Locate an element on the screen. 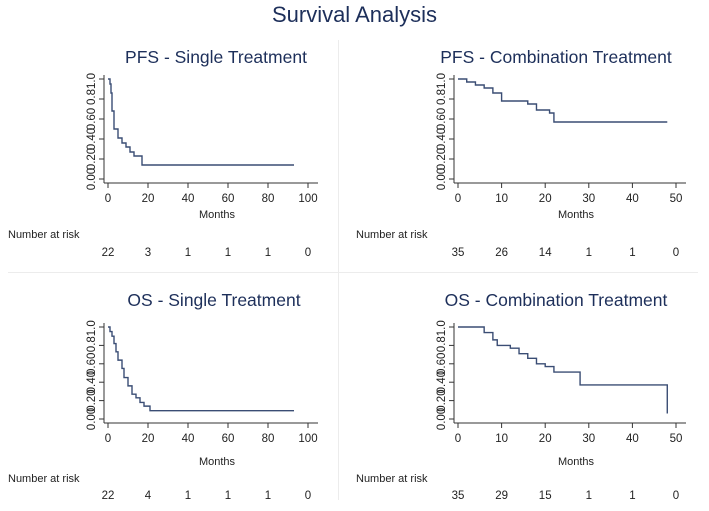  panel2-risk-count: 26 is located at coordinates (501, 253).